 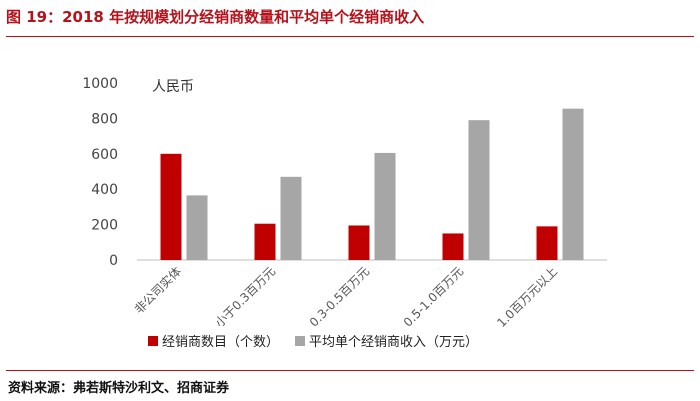 I want to click on figure-source: 资料来源：弗若斯特沙利文、招商证券, so click(x=119, y=388).